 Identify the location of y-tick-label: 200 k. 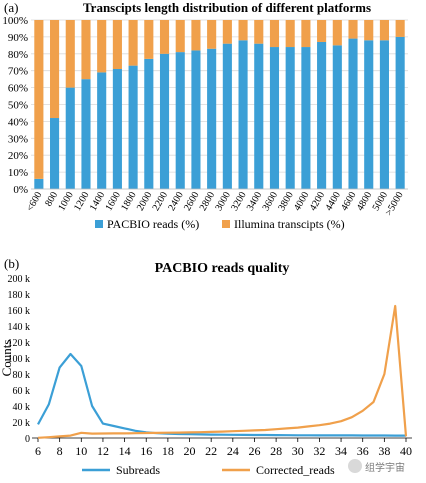
(19, 279).